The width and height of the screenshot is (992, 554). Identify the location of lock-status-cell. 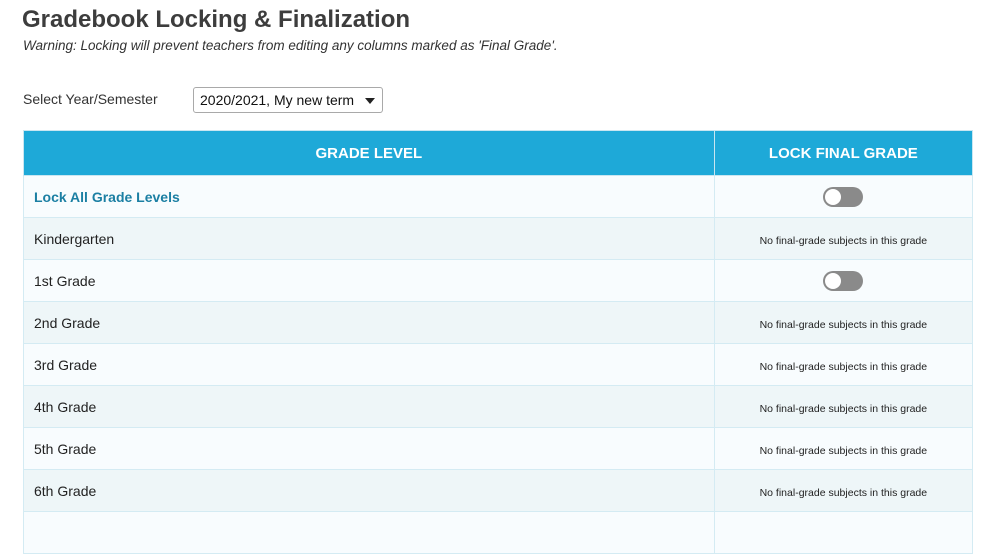
(843, 280).